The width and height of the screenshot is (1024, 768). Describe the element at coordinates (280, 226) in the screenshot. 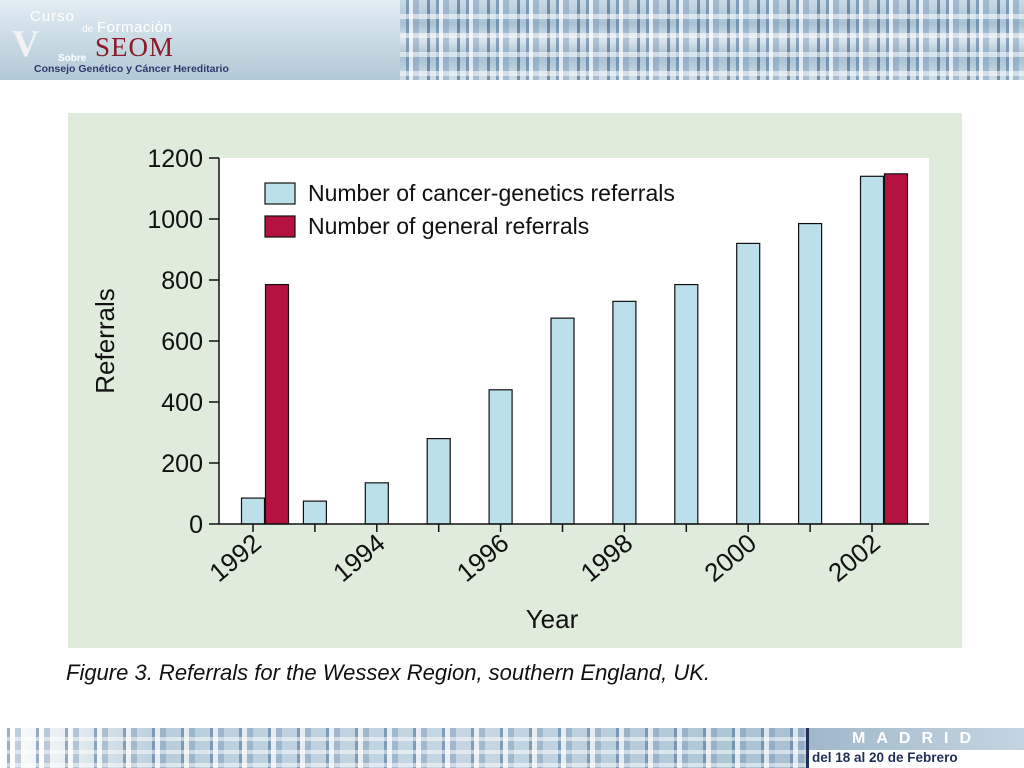

I see `legend-swatch-general` at that location.